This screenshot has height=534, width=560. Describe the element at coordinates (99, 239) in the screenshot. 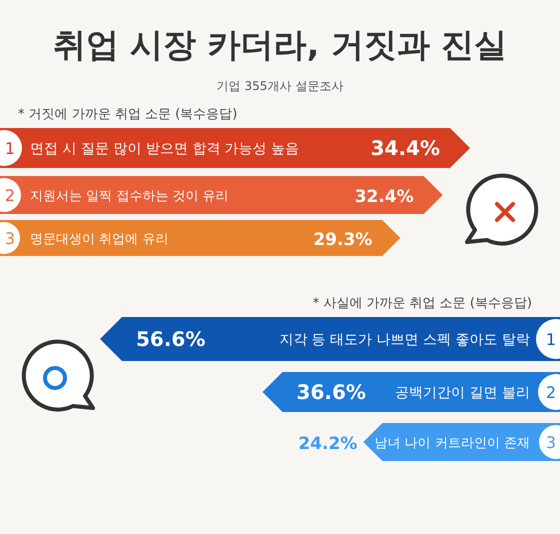

I see `y-tick-label: 명문대생이 취업에 유리` at that location.